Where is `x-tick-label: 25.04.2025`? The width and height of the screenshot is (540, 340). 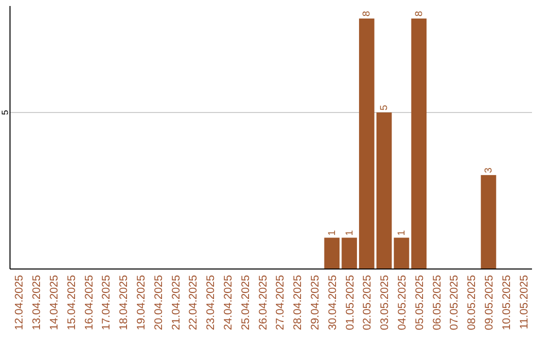 x-tick-label: 25.04.2025 is located at coordinates (246, 302).